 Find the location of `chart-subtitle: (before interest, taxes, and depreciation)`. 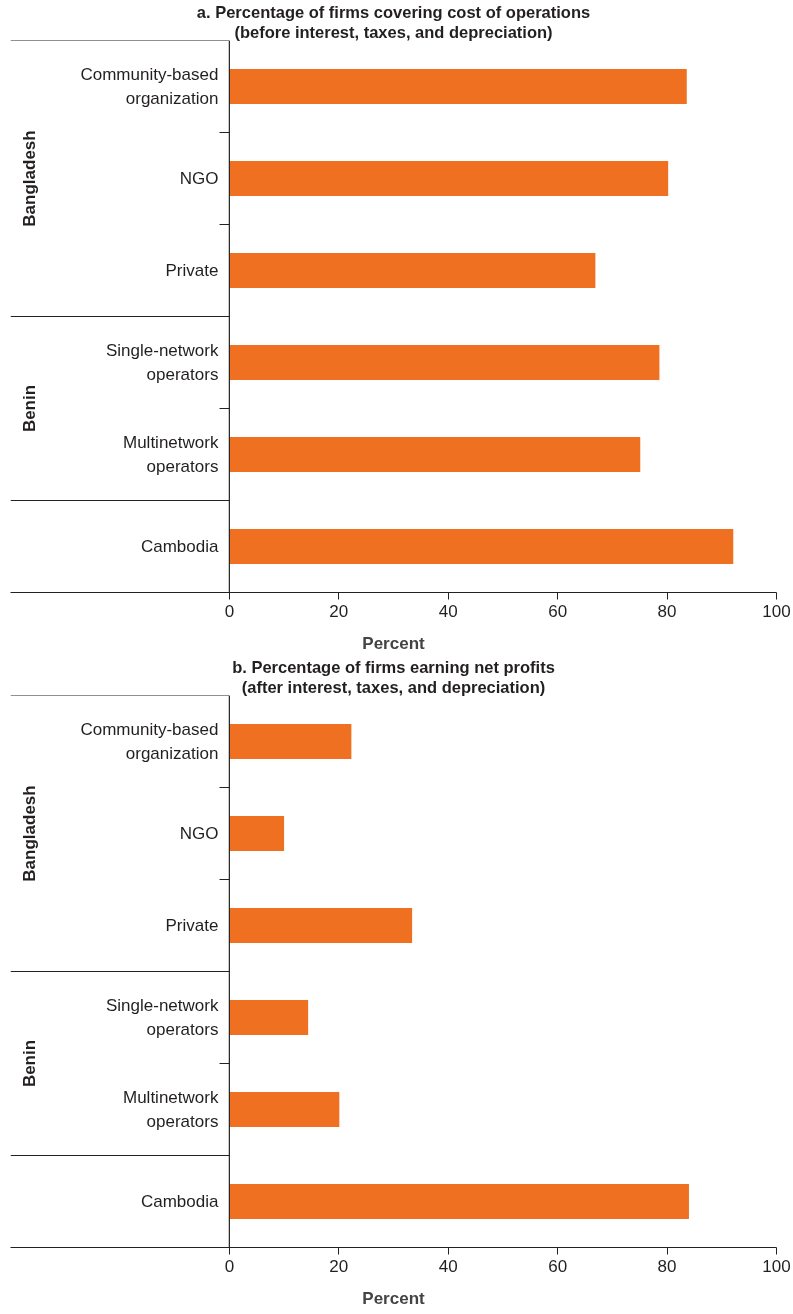

chart-subtitle: (before interest, taxes, and depreciation) is located at coordinates (393, 31).